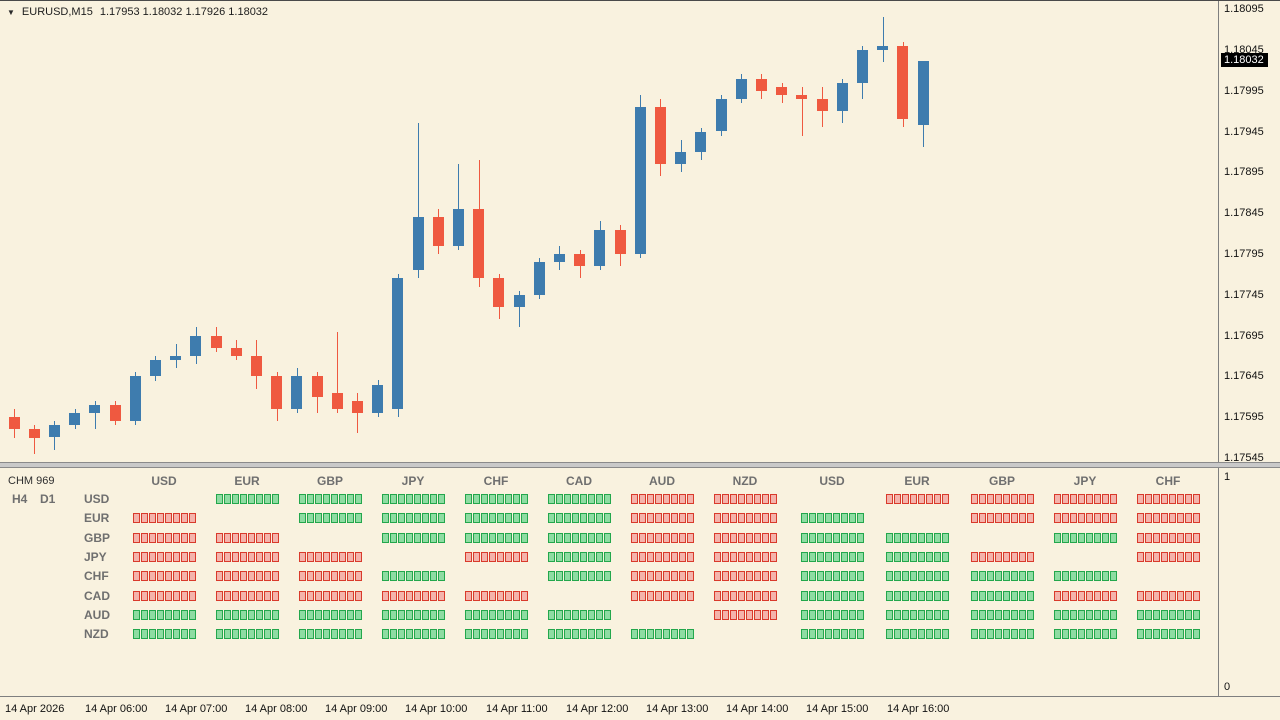 The height and width of the screenshot is (720, 1280). What do you see at coordinates (517, 709) in the screenshot?
I see `time-axis-label: 14 Apr 11:00` at bounding box center [517, 709].